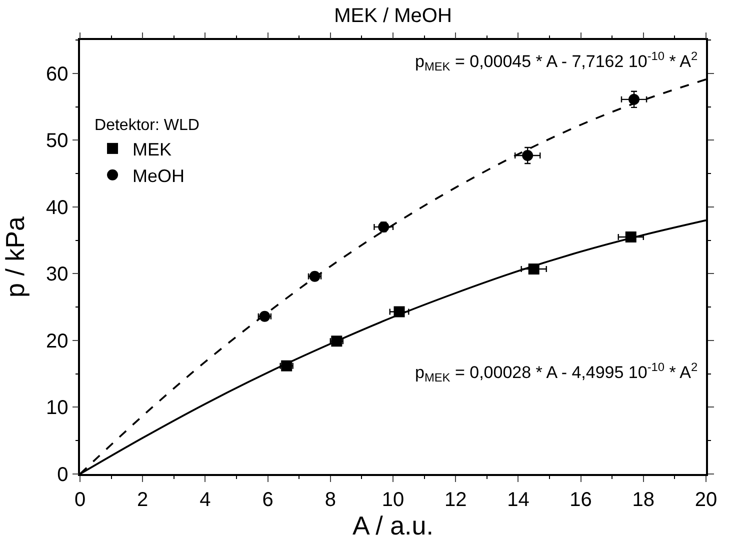 The height and width of the screenshot is (544, 731). I want to click on y-tick-label: 50, so click(57, 141).